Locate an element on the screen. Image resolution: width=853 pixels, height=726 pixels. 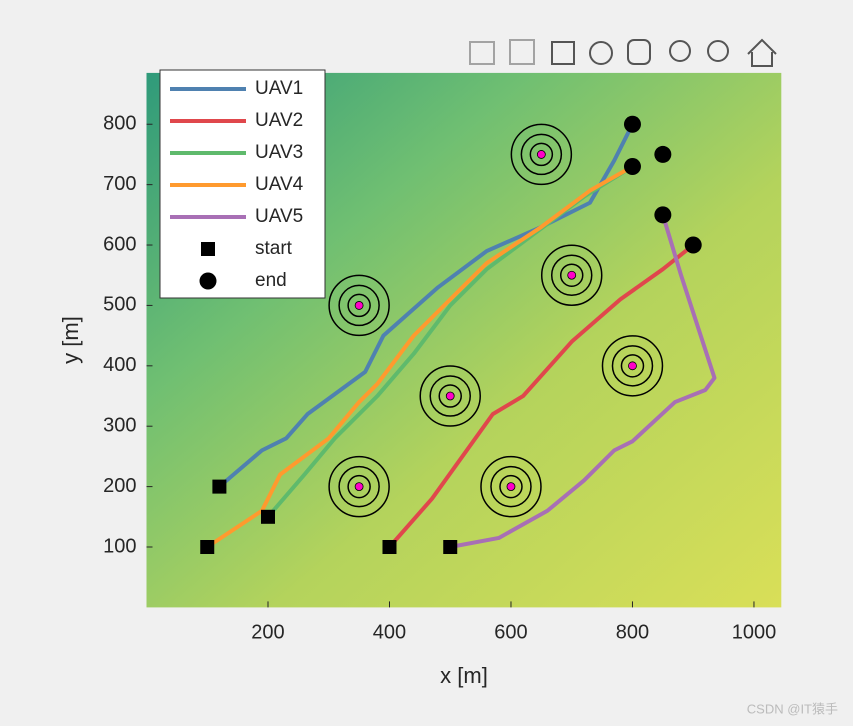
y-tick-label: 500 is located at coordinates (119, 305).